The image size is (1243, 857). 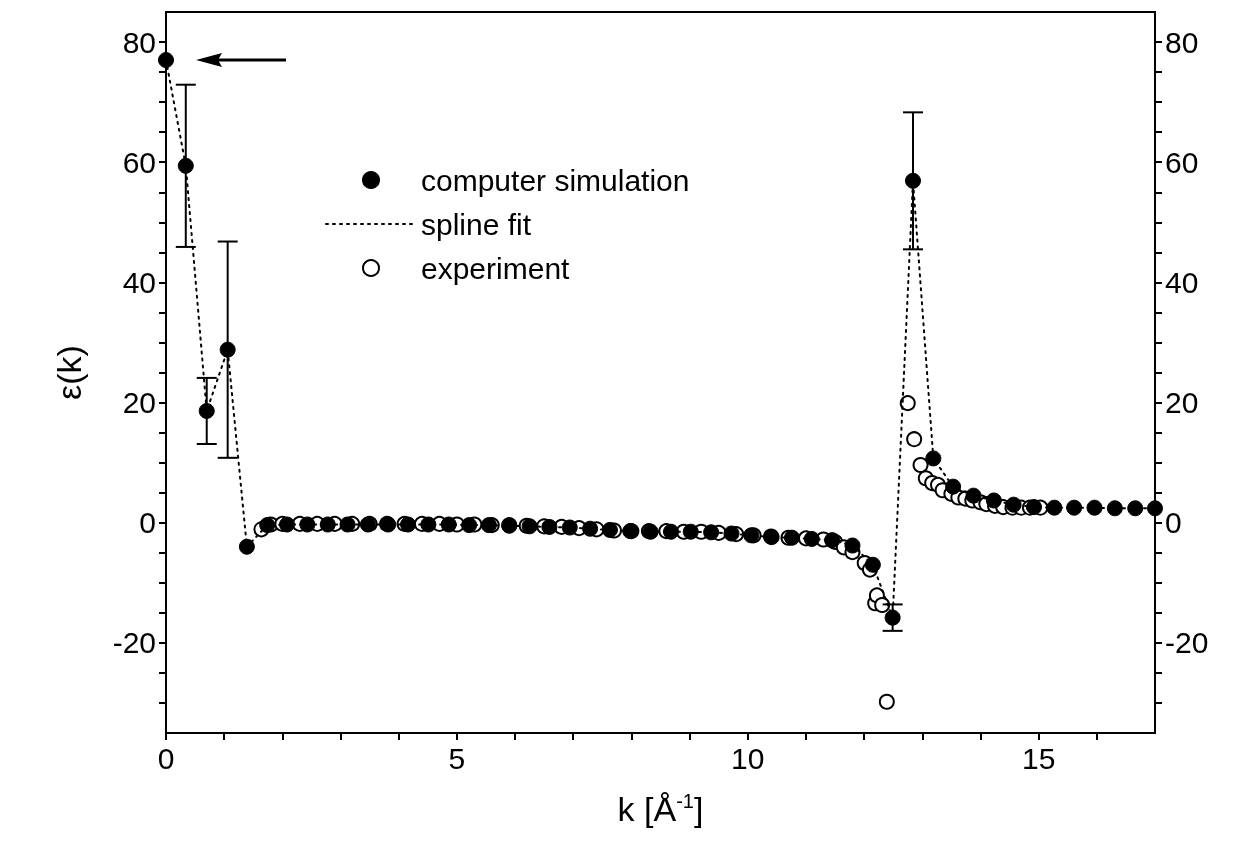 I want to click on y-tick-label: 60, so click(x=139, y=162).